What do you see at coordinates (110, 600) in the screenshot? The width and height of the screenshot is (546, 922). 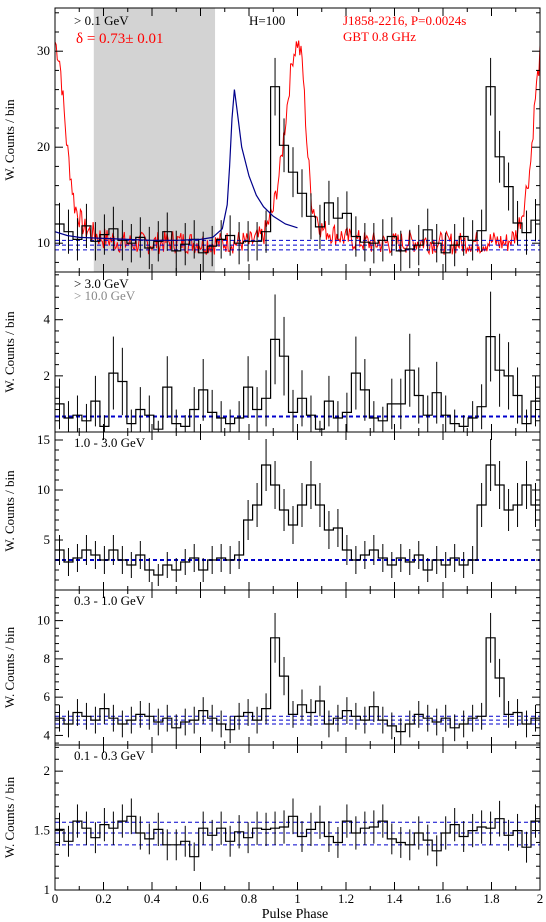 I see `energy-label-03to1: 0.3 - 1.0 GeV` at bounding box center [110, 600].